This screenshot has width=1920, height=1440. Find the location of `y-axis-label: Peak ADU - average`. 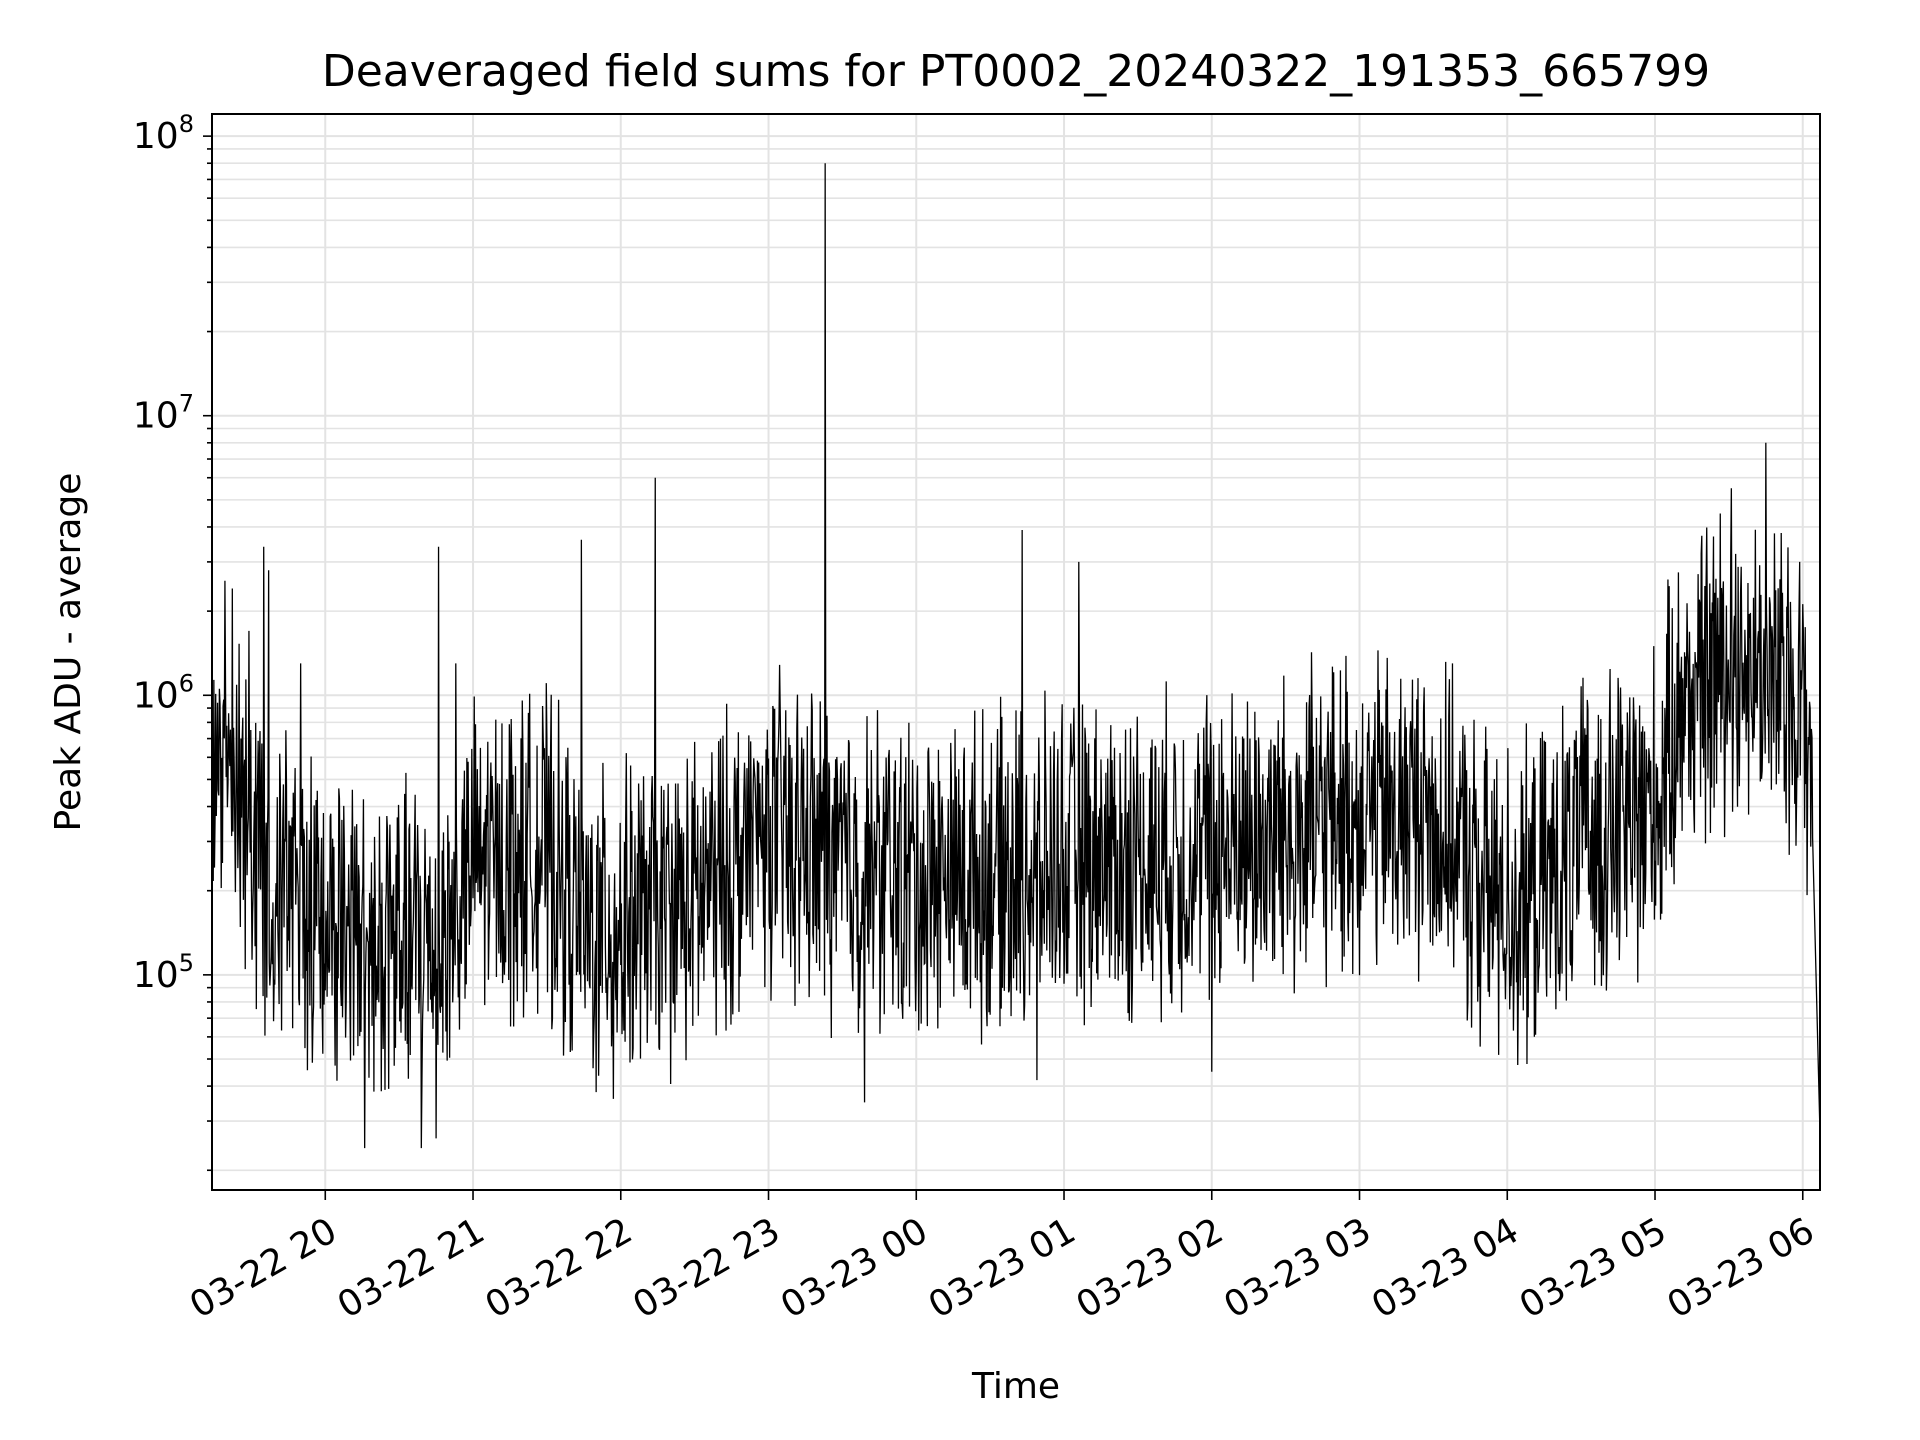

y-axis-label: Peak ADU - average is located at coordinates (68, 652).